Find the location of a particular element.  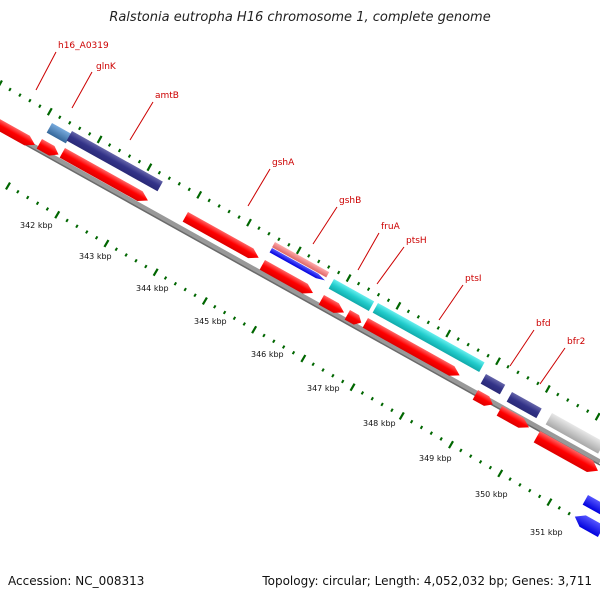

gene-feature-ptsH is located at coordinates (354, 318).